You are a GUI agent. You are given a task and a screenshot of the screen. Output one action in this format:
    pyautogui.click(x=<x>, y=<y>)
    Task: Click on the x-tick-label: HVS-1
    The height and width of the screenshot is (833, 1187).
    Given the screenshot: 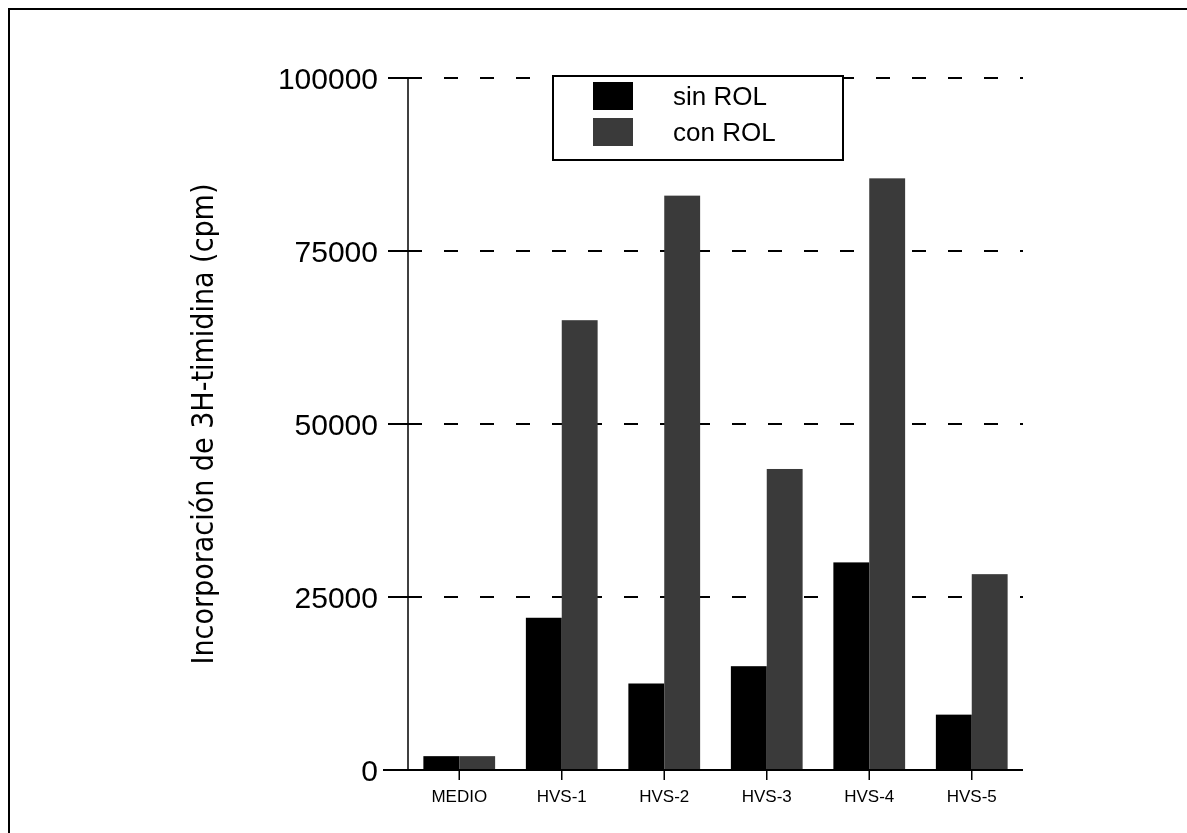 What is the action you would take?
    pyautogui.click(x=561, y=796)
    